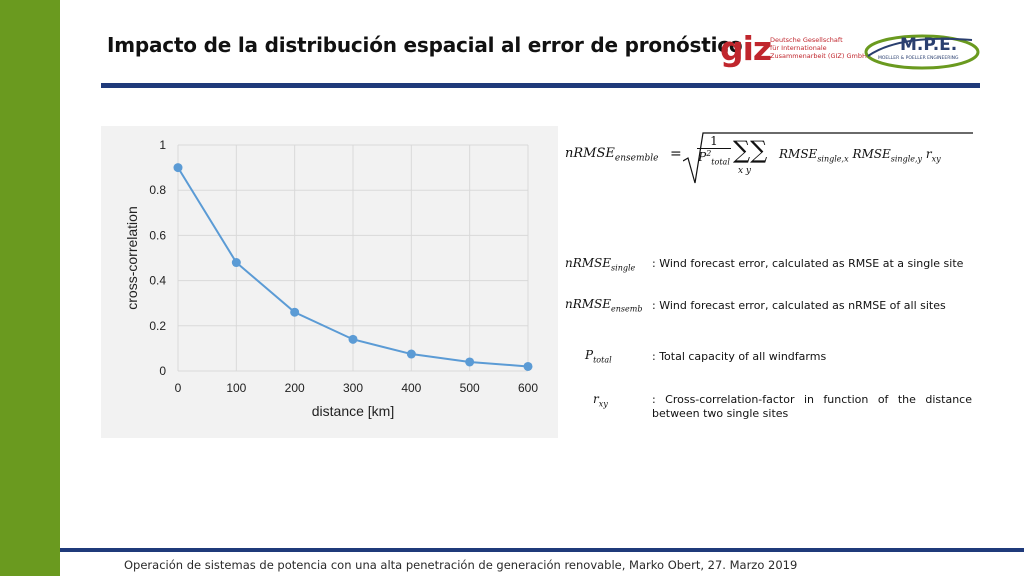 The width and height of the screenshot is (1024, 576). What do you see at coordinates (636, 158) in the screenshot?
I see `formula-lhs-sub: ensemble` at bounding box center [636, 158].